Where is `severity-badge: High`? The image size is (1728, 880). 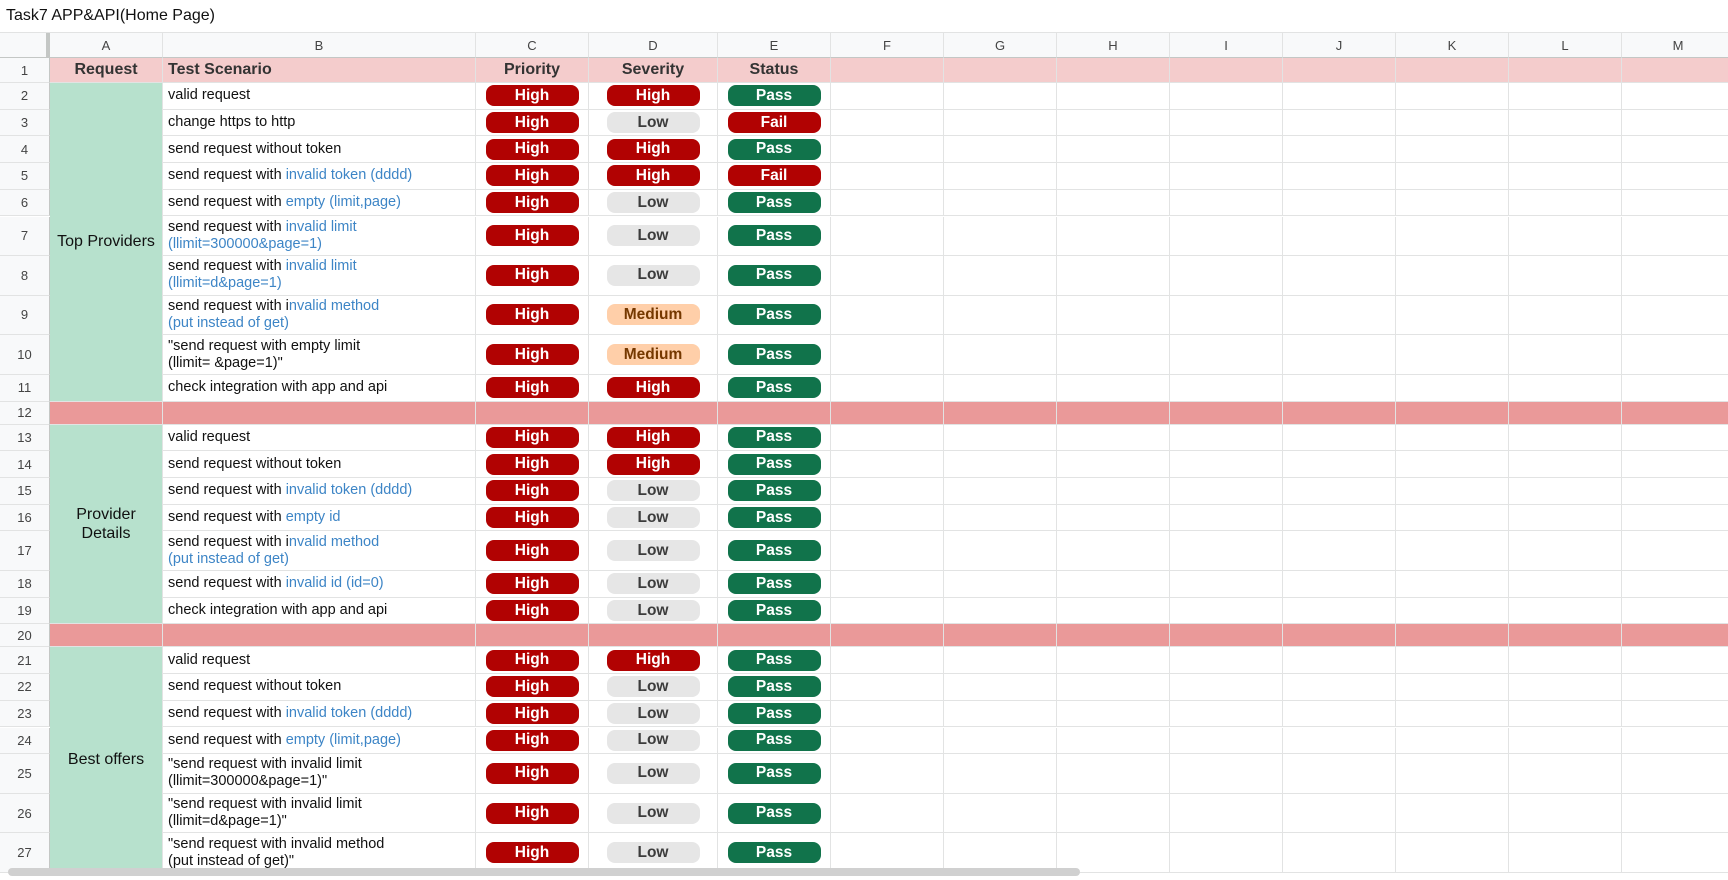
severity-badge: High is located at coordinates (653, 437).